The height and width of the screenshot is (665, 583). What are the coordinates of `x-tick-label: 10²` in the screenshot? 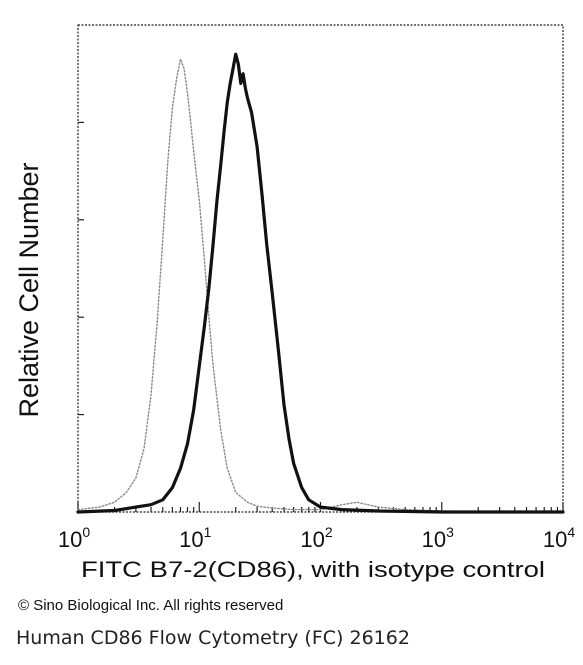 It's located at (316, 538).